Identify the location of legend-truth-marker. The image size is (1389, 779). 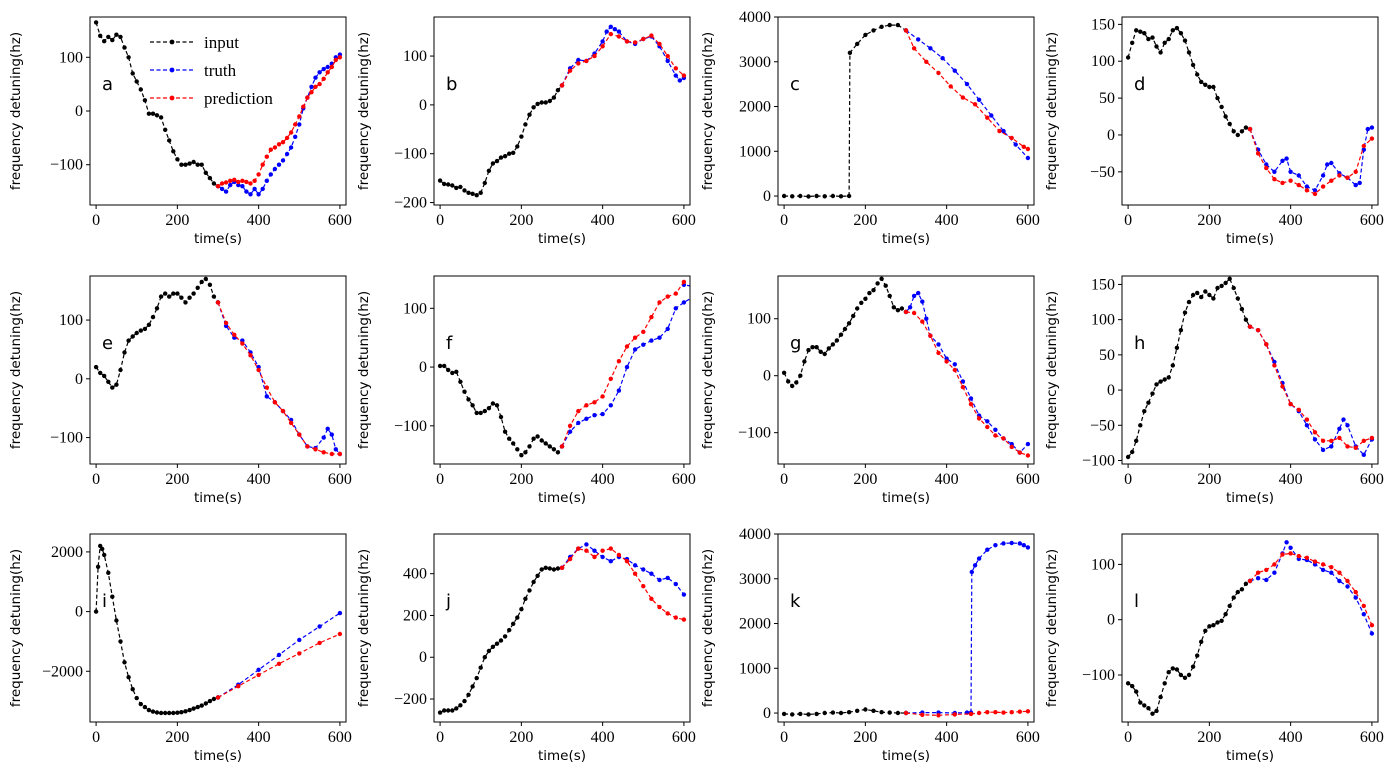
(172, 70).